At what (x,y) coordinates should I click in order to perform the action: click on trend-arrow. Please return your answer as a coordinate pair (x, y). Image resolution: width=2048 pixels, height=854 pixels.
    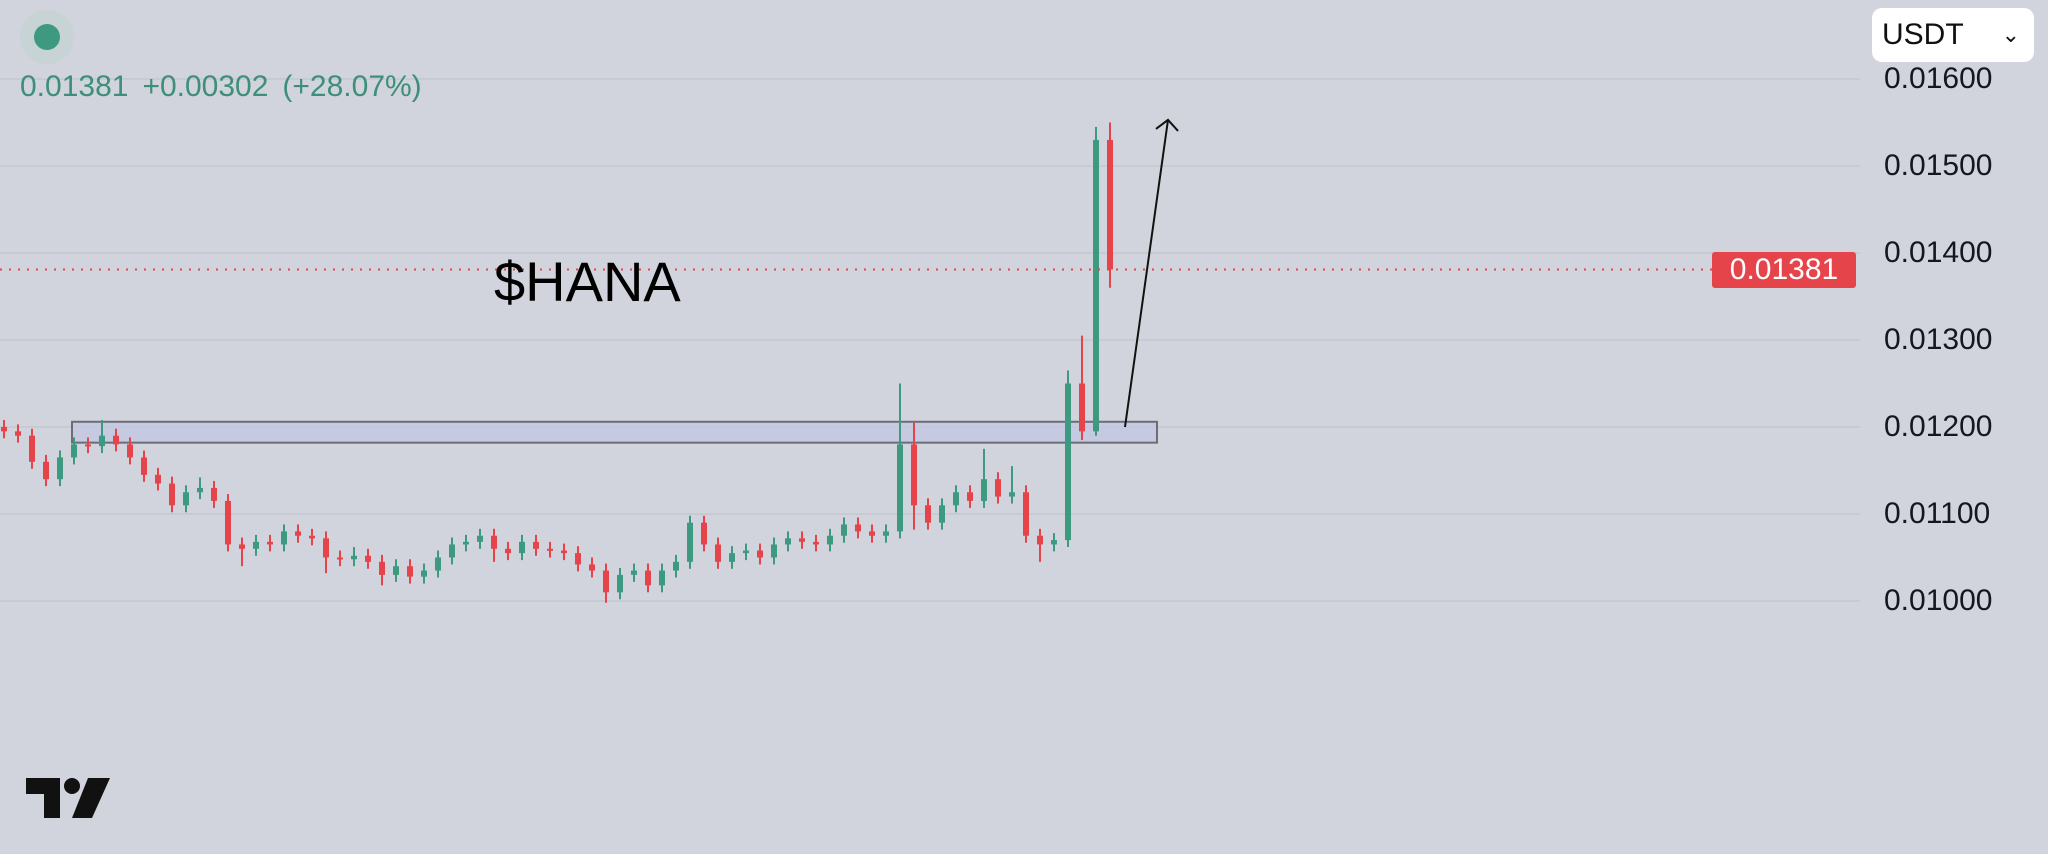
    Looking at the image, I should click on (1151, 273).